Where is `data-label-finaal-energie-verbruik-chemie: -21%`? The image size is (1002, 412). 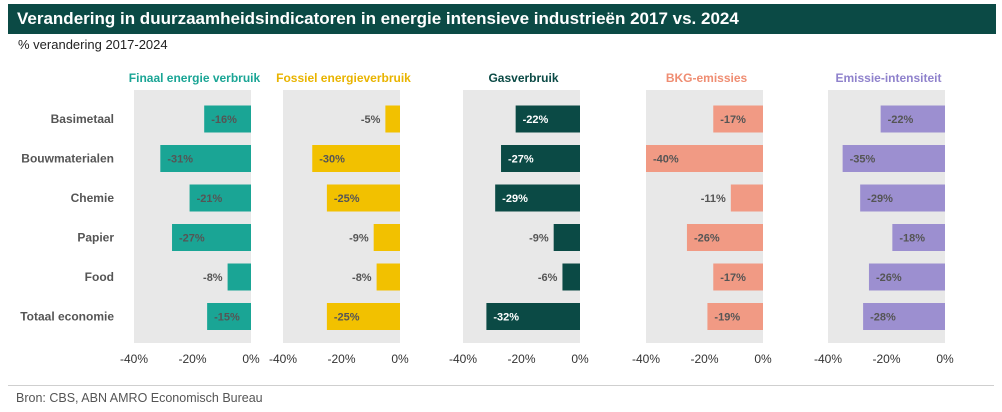 data-label-finaal-energie-verbruik-chemie: -21% is located at coordinates (210, 199).